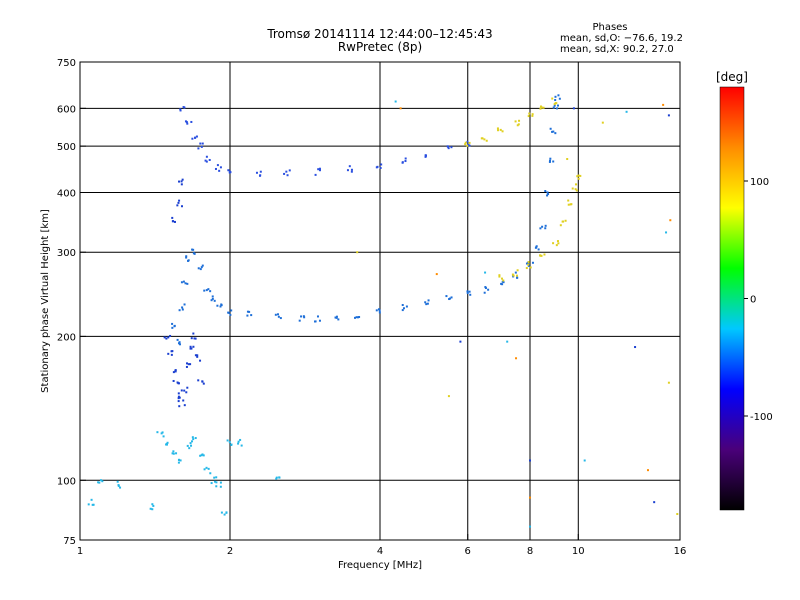 Image resolution: width=800 pixels, height=600 pixels. I want to click on x-tick-label: 16, so click(680, 551).